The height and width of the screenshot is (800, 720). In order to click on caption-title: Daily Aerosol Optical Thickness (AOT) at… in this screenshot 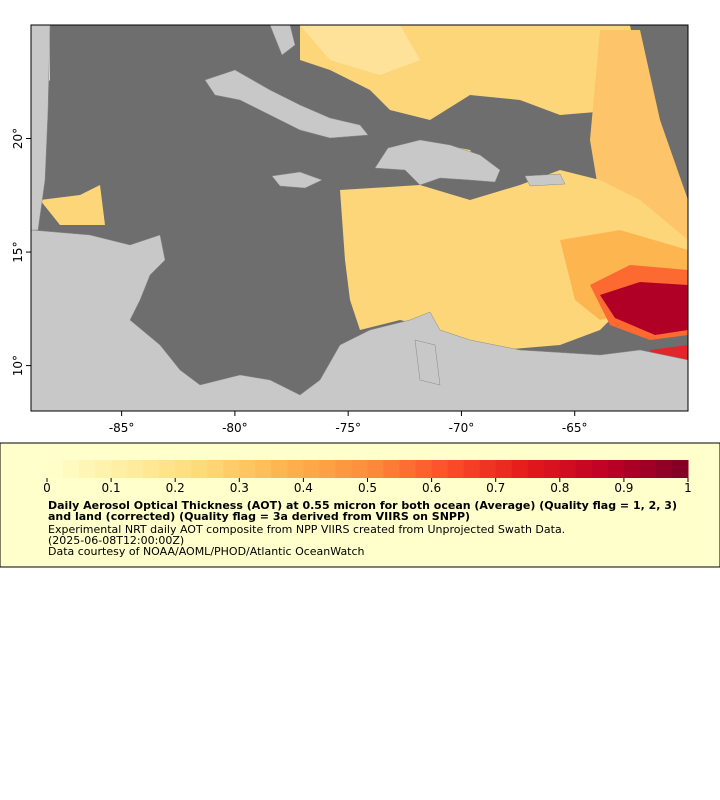, I will do `click(362, 511)`.